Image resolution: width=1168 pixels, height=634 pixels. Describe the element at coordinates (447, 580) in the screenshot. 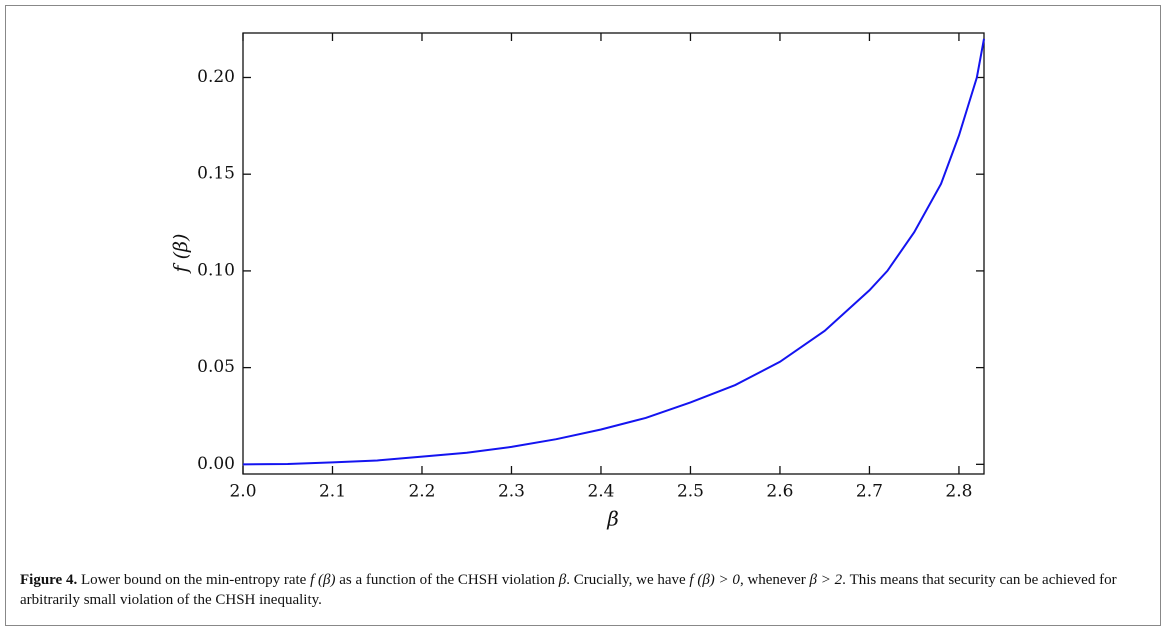

I see `caption-text: as a function of the CHSH violation` at that location.